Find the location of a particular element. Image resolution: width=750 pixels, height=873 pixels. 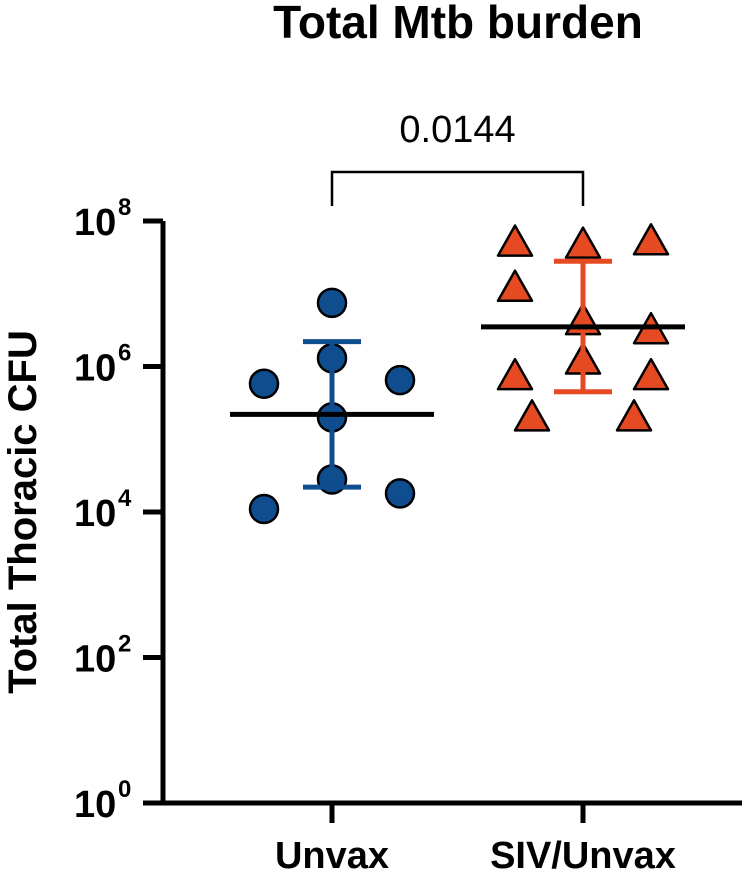

y-tick-exponent: 8 is located at coordinates (124, 207).